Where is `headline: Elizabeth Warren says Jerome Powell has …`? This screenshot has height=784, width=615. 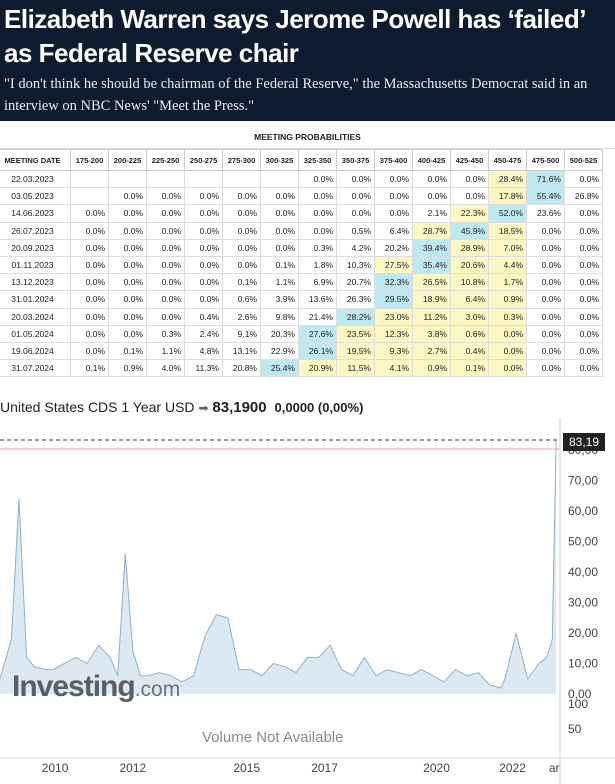
headline: Elizabeth Warren says Jerome Powell has … is located at coordinates (294, 36).